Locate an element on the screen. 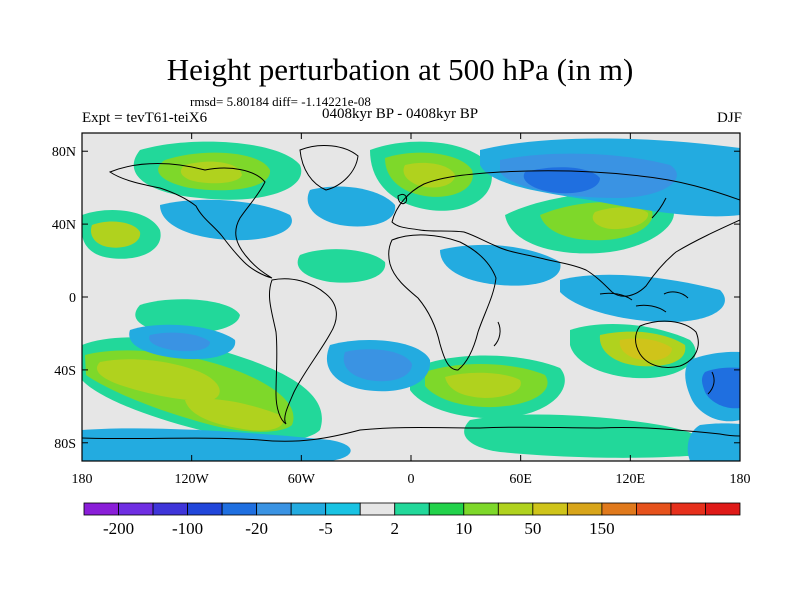 This screenshot has width=800, height=600. colorbar-label: -200 is located at coordinates (118, 528).